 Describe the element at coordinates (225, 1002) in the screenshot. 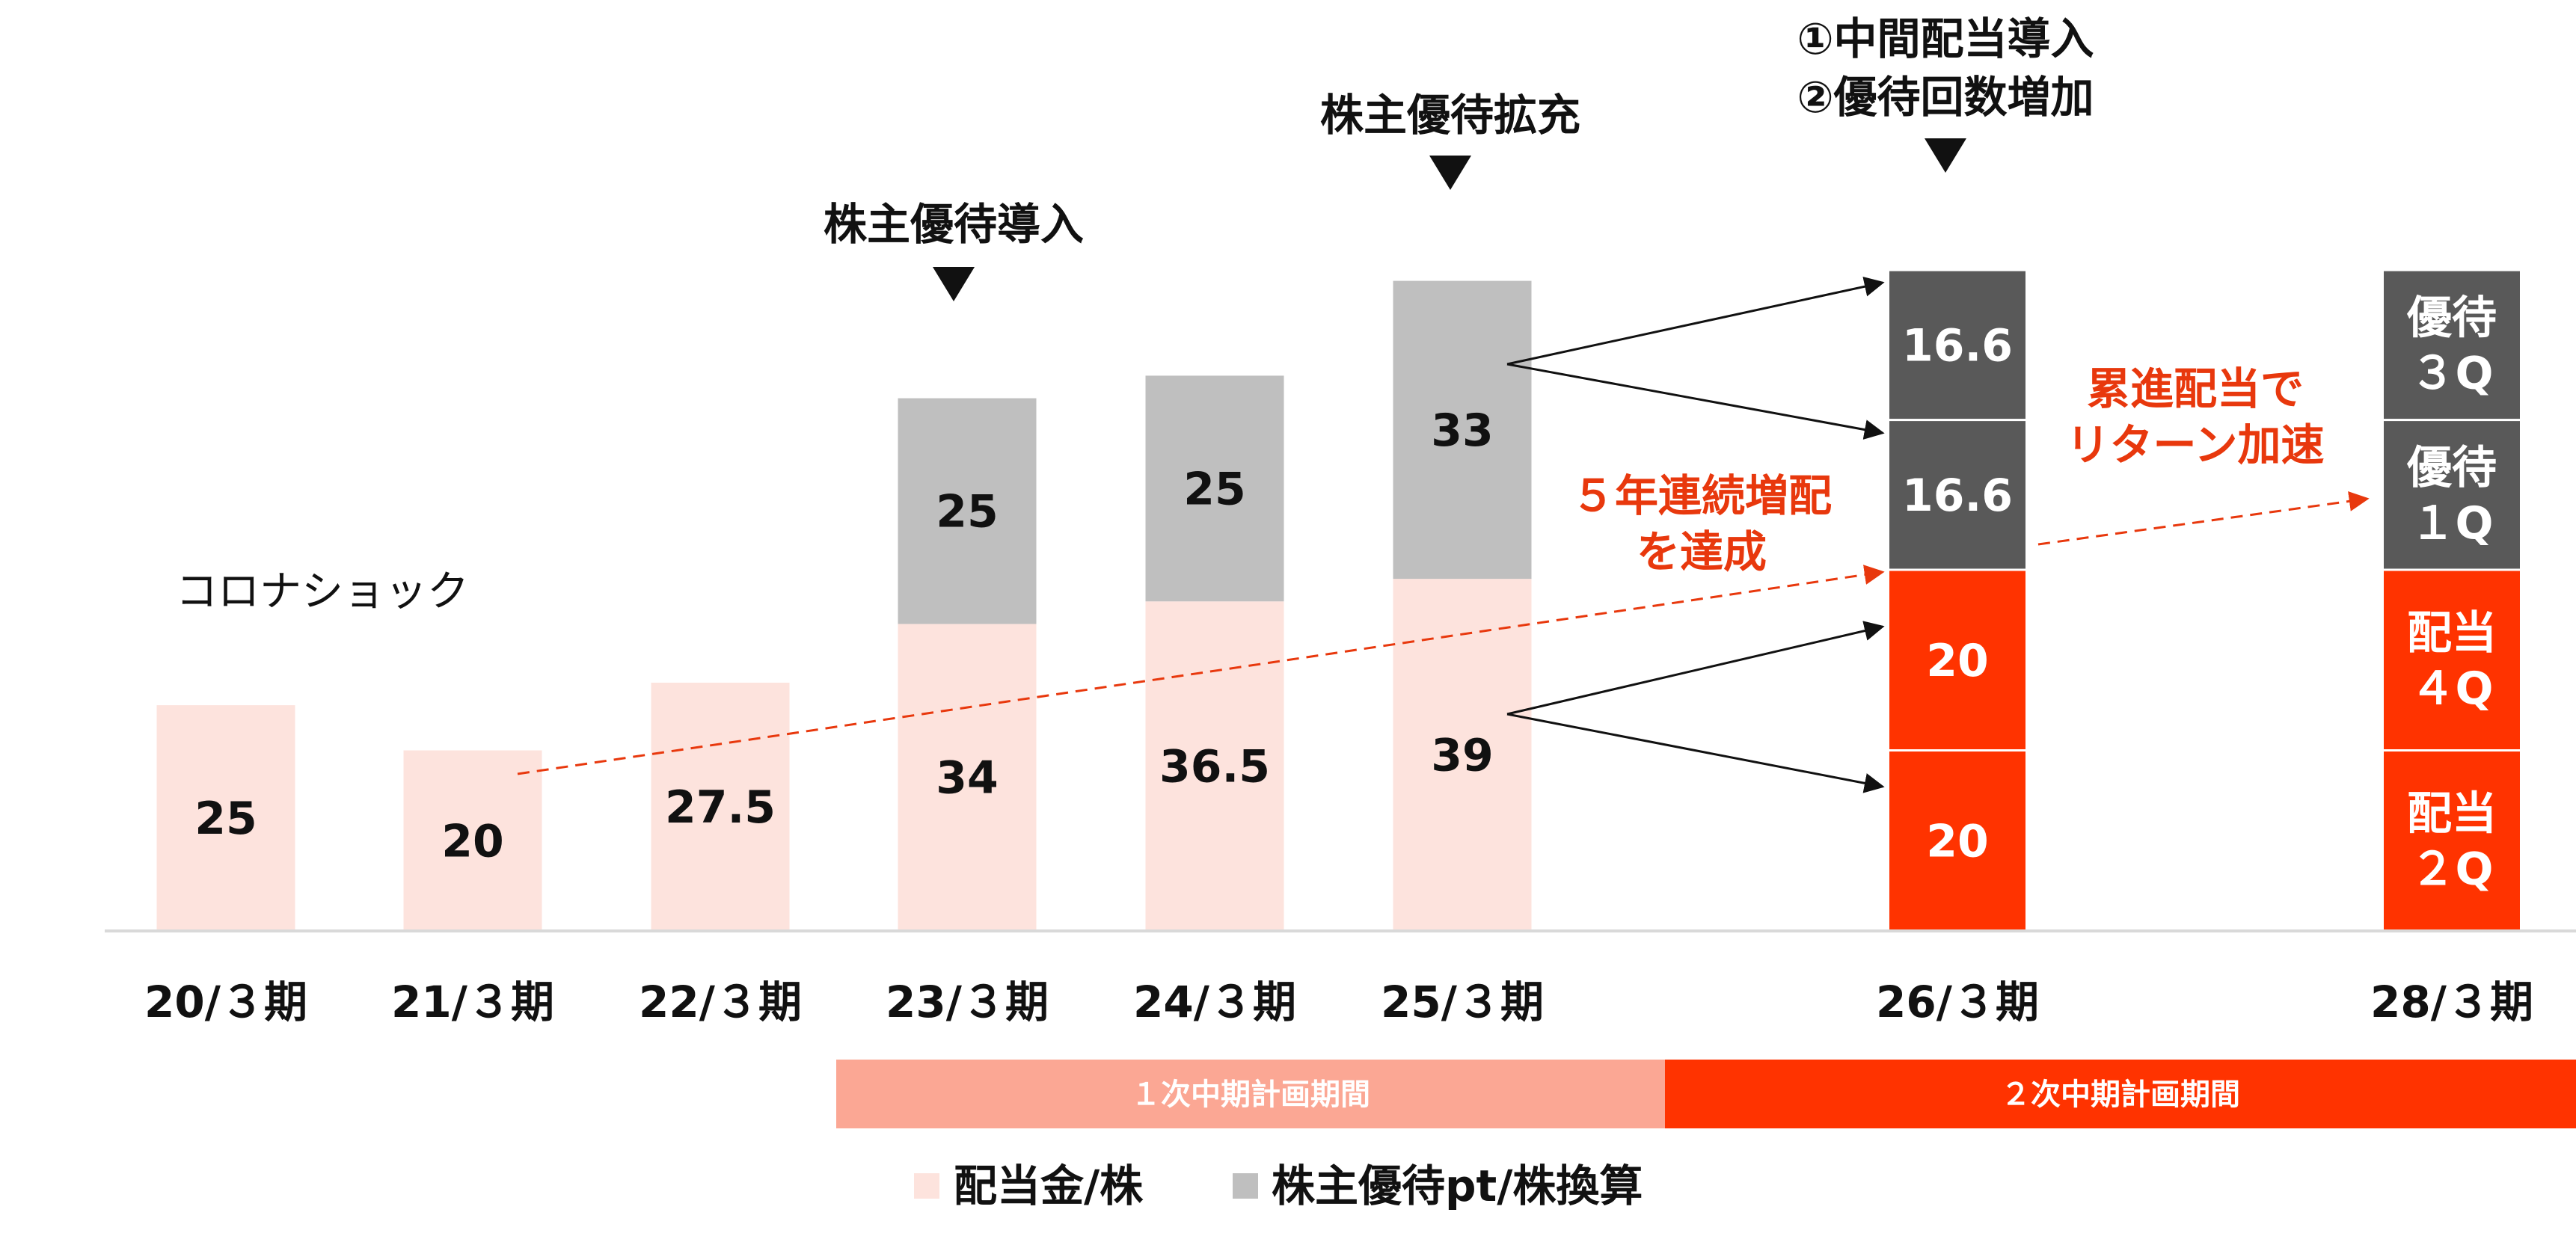

I see `x-tick-label-0: 20/３期` at that location.